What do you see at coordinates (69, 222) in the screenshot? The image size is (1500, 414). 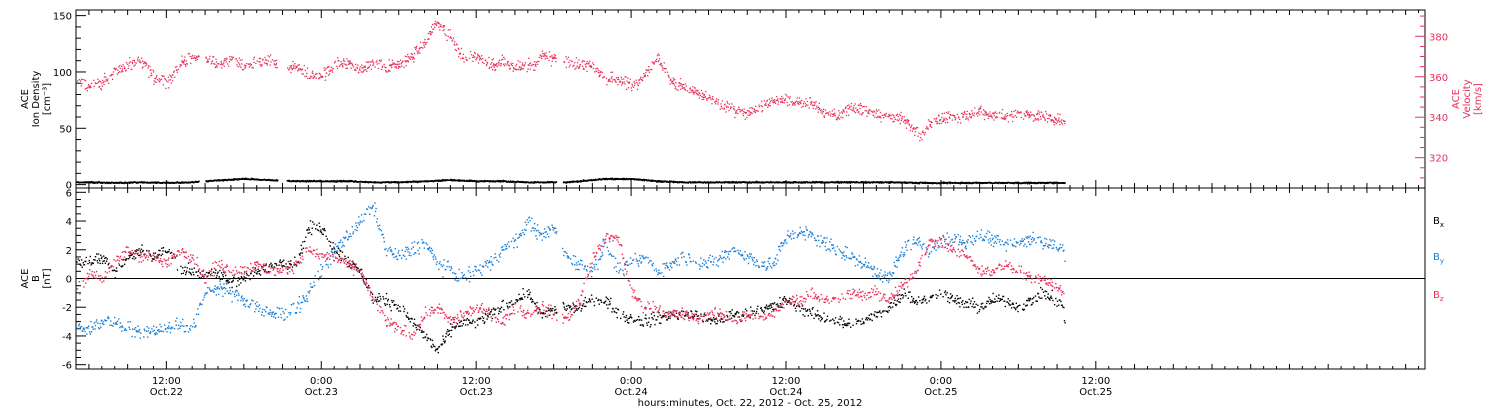 I see `bfield-tick-label: 4` at bounding box center [69, 222].